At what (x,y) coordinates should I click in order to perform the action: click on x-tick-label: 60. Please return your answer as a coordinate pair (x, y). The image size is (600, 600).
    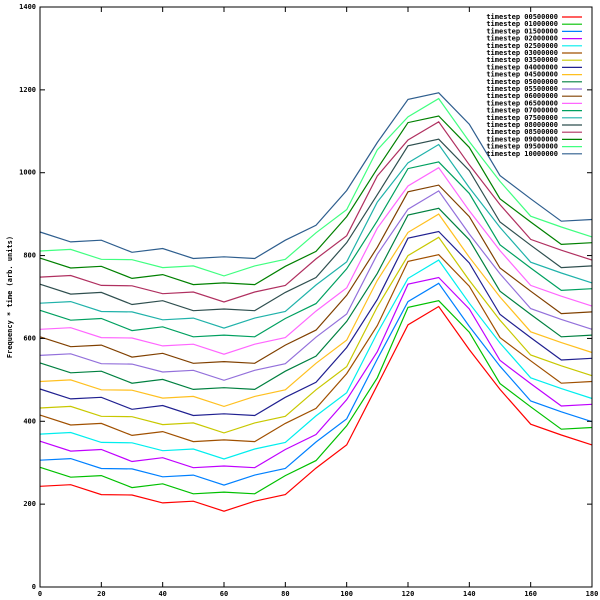
    Looking at the image, I should click on (224, 594).